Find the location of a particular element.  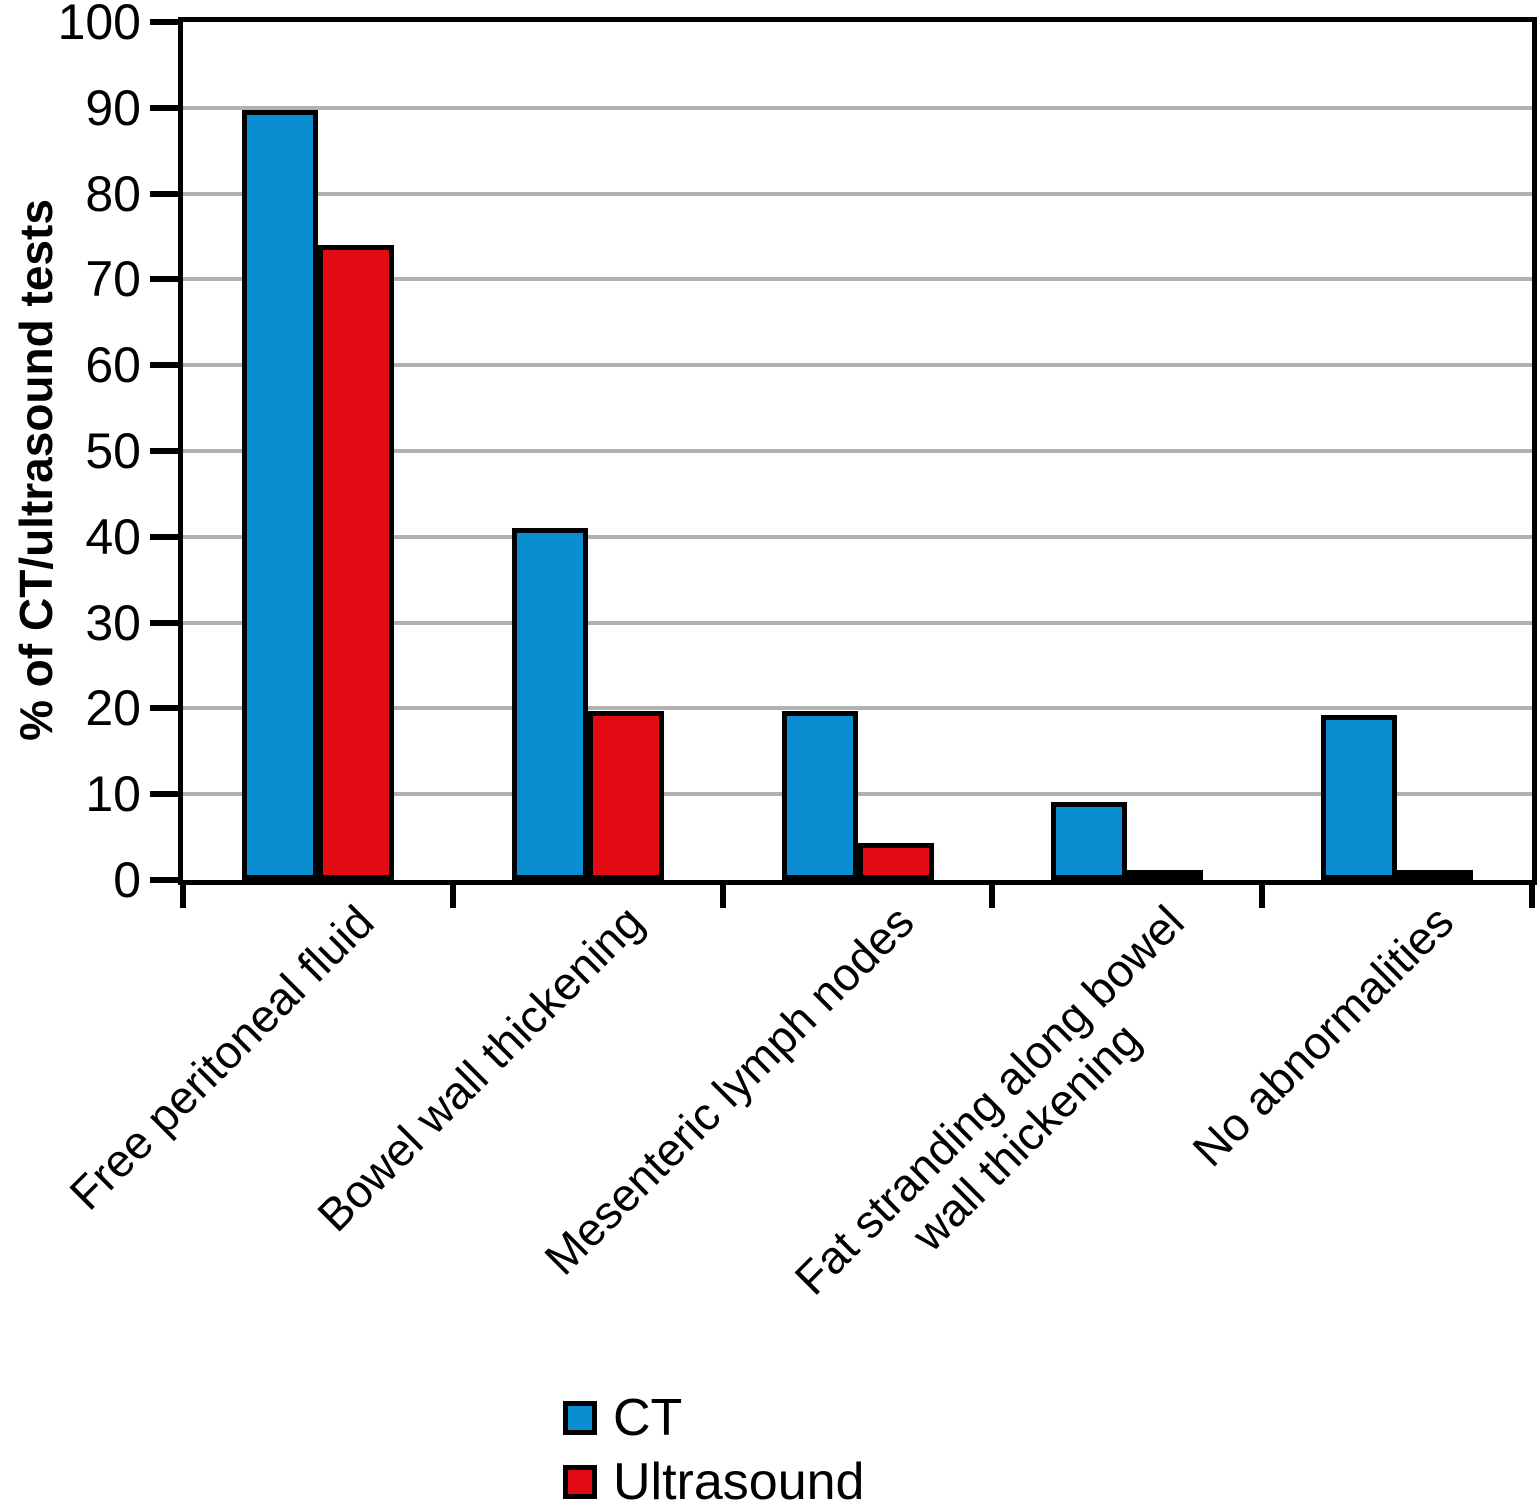

y-tick-label-40: 40 is located at coordinates (113, 536).